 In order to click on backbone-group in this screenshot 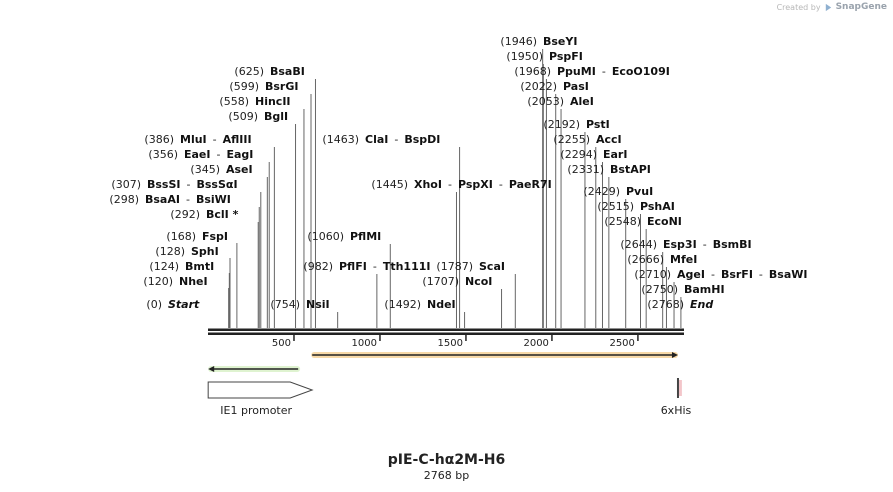, I will do `click(446, 331)`.